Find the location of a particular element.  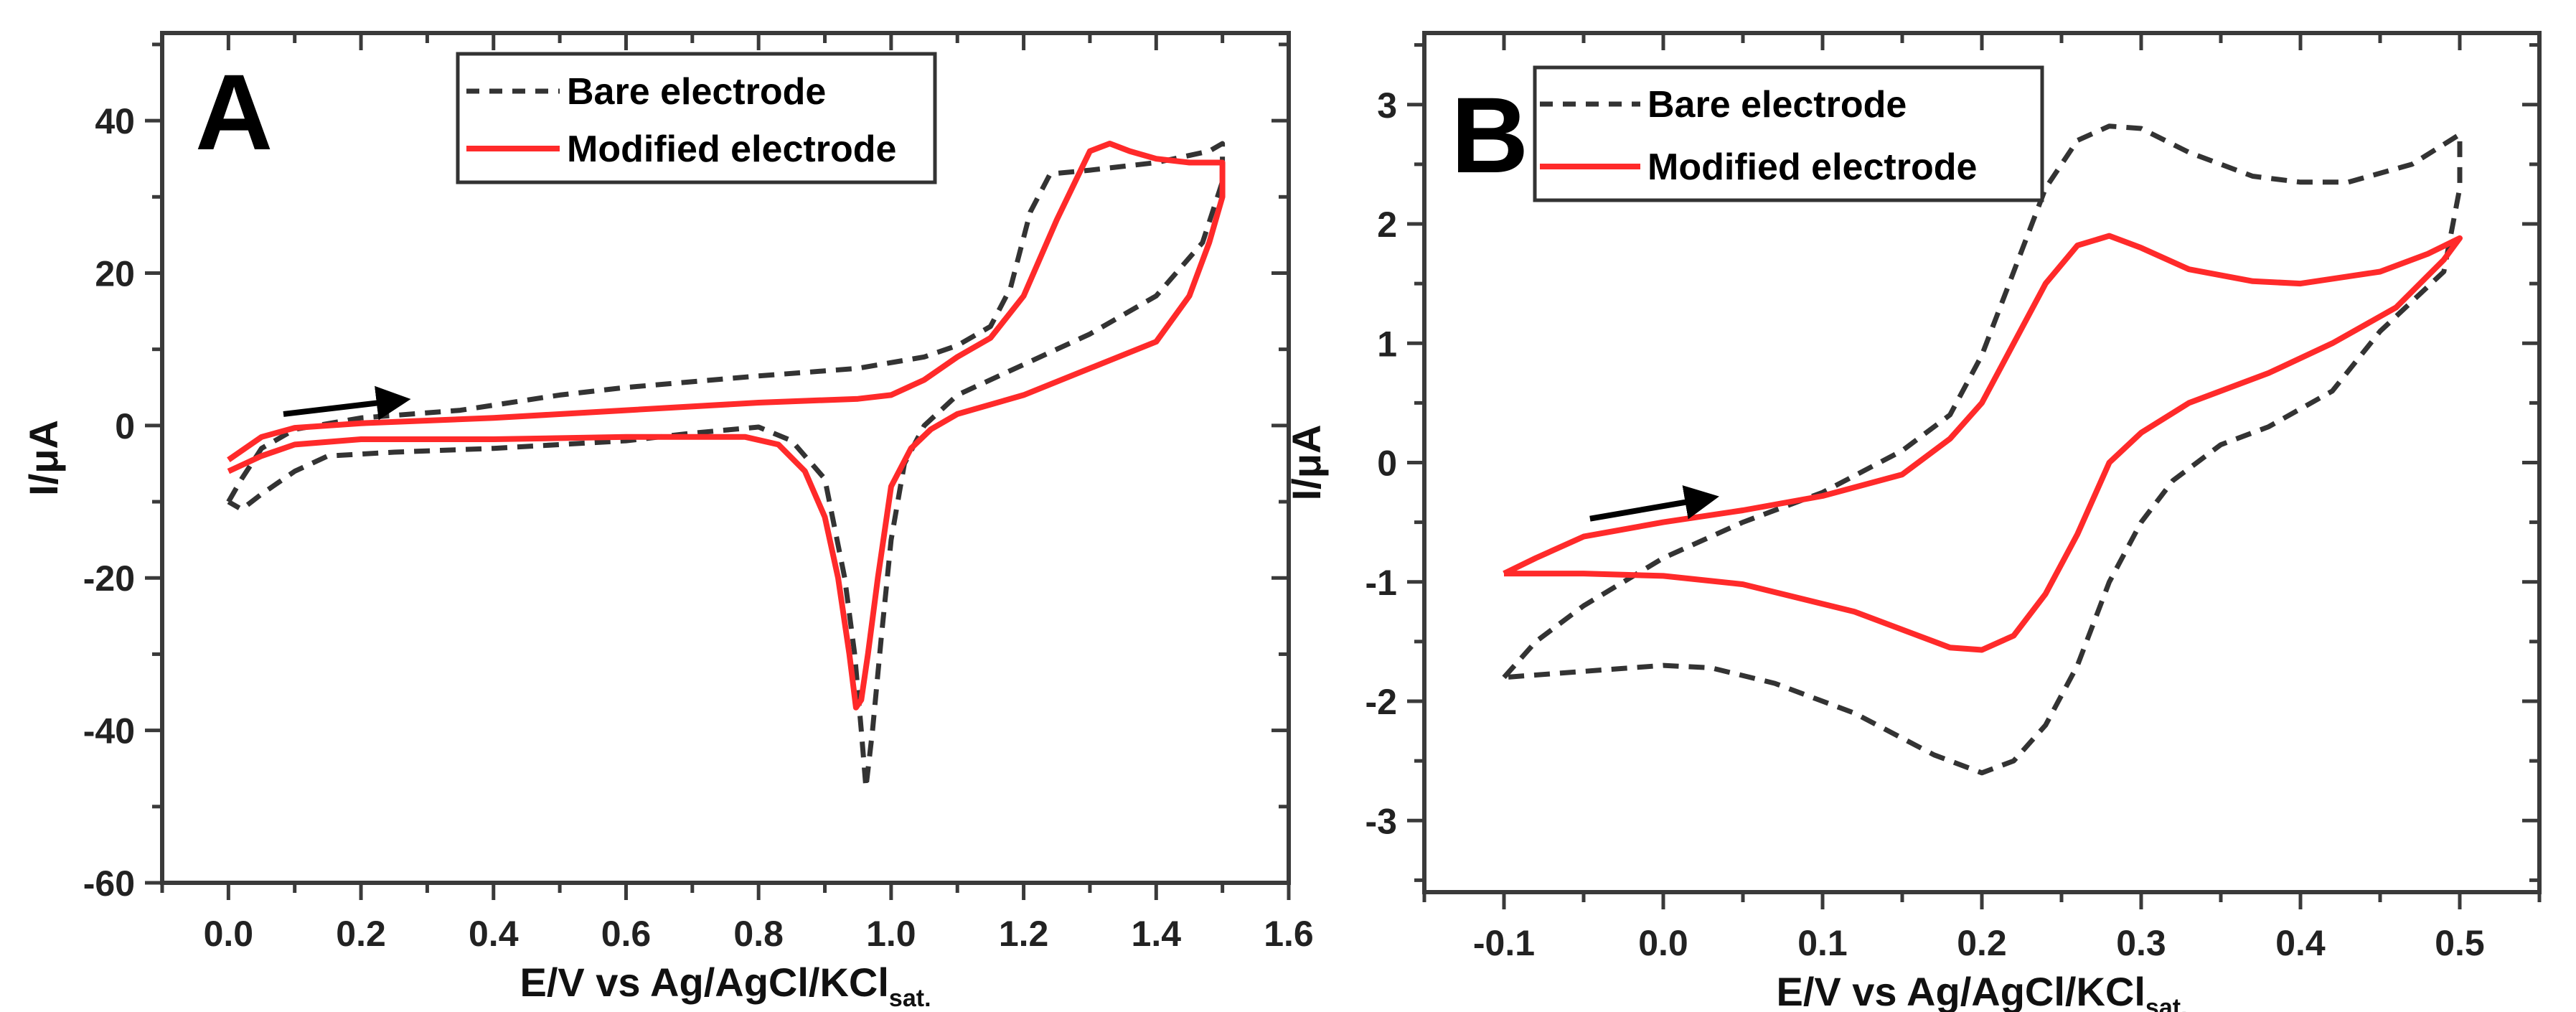

y-tick-label: -20 is located at coordinates (109, 578).